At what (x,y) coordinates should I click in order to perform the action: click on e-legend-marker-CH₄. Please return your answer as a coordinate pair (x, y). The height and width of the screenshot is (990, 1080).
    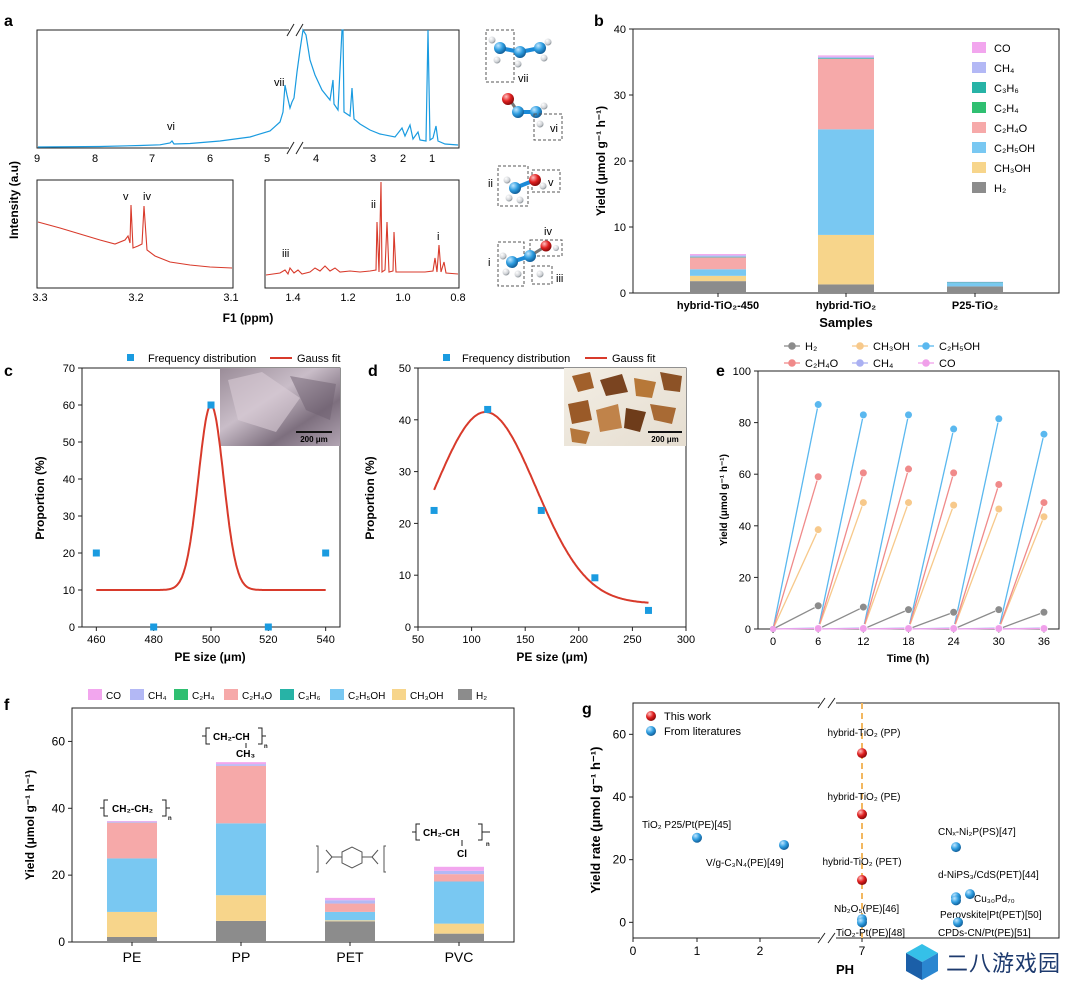
    Looking at the image, I should click on (860, 363).